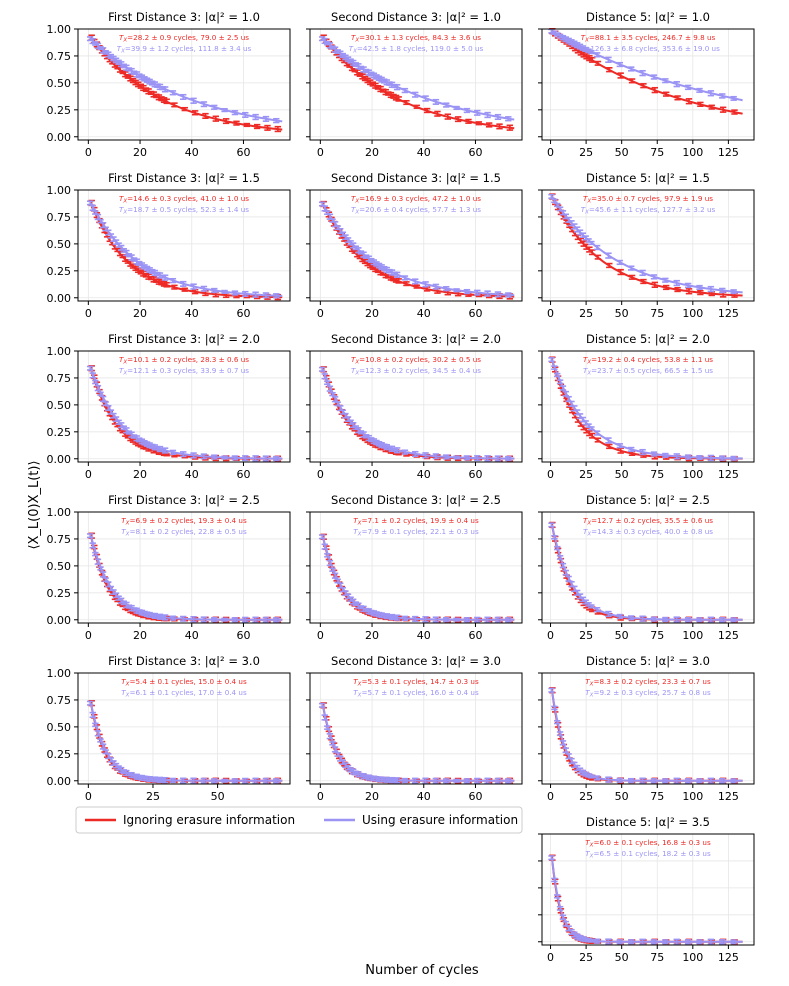  Describe the element at coordinates (184, 693) in the screenshot. I see `fit-annotation: TX=6.1 ± 0.1 cycles, 17.0 ± 0.4 us` at that location.